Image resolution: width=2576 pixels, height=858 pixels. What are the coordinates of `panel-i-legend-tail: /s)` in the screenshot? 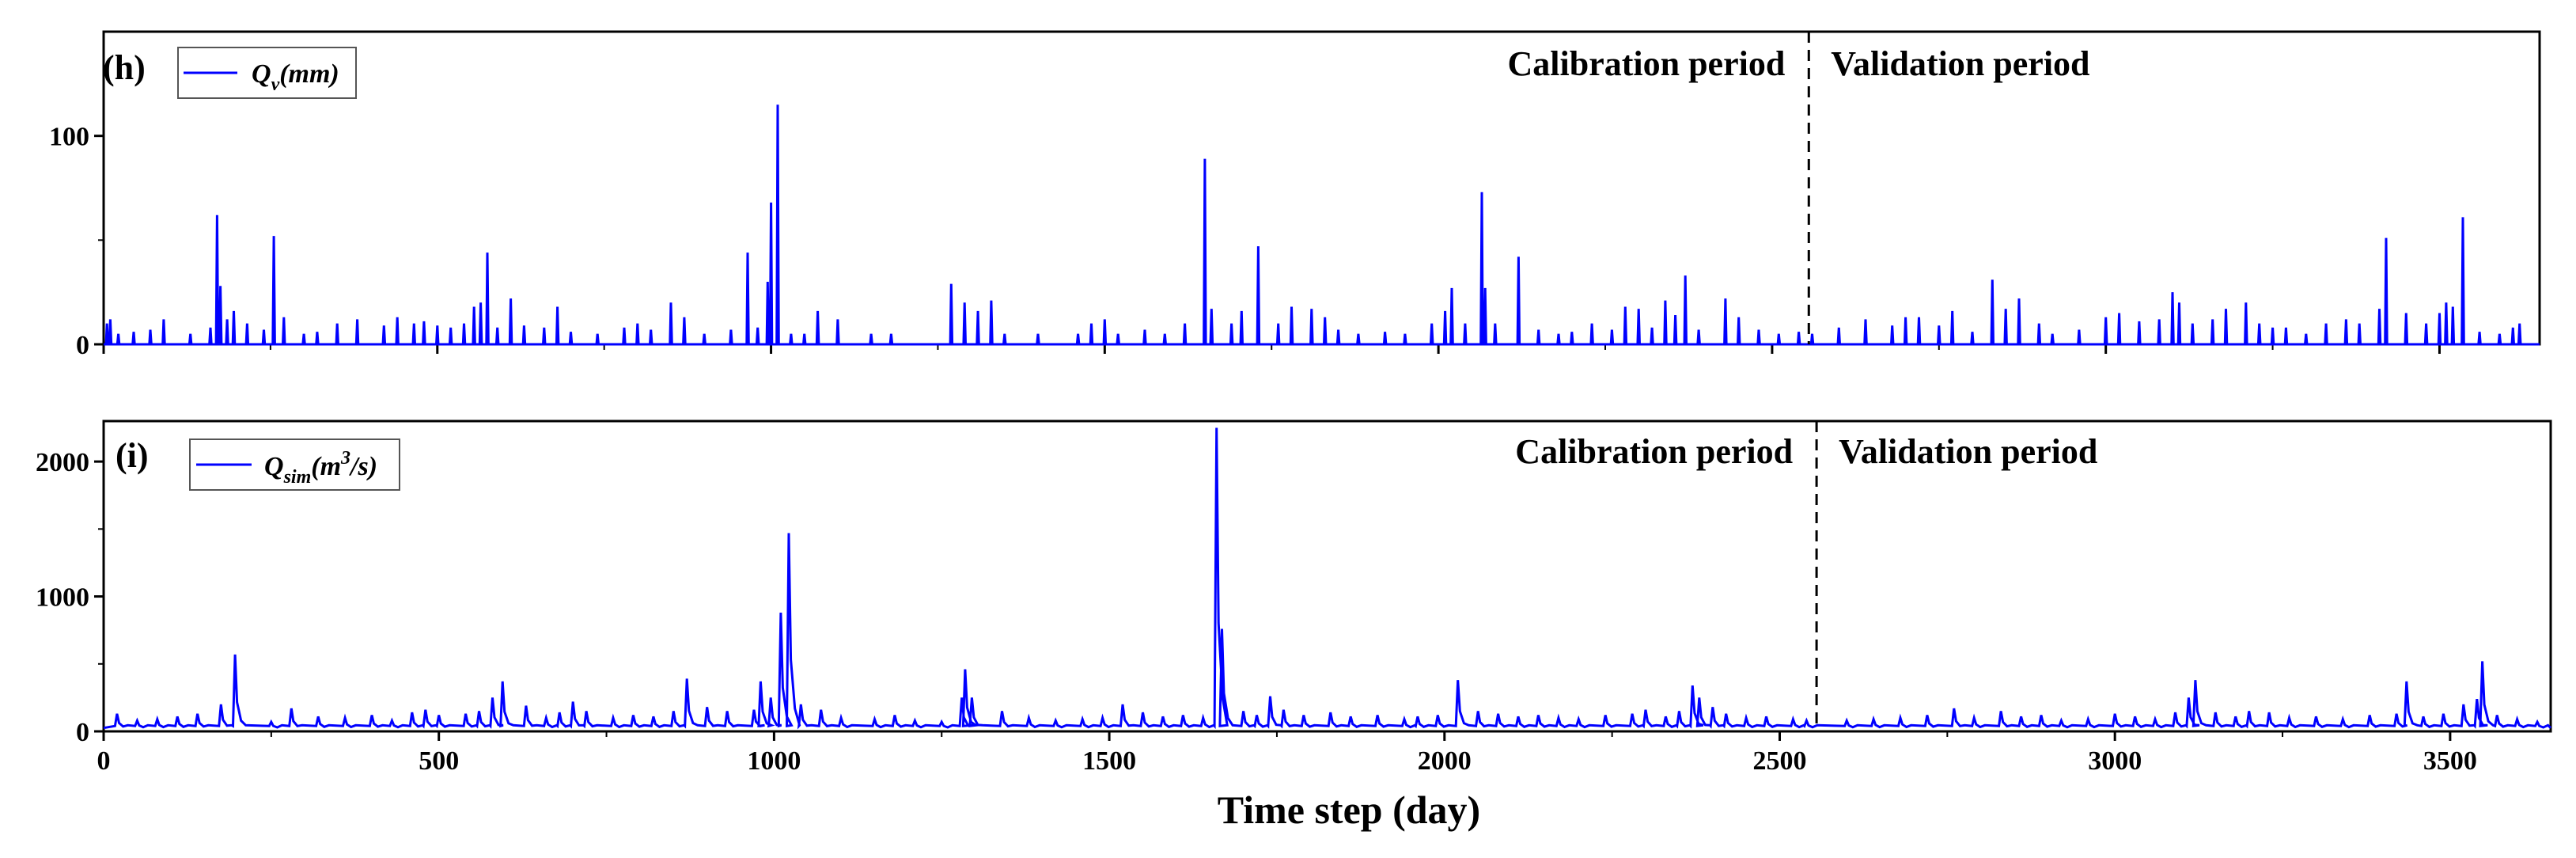 It's located at (362, 467).